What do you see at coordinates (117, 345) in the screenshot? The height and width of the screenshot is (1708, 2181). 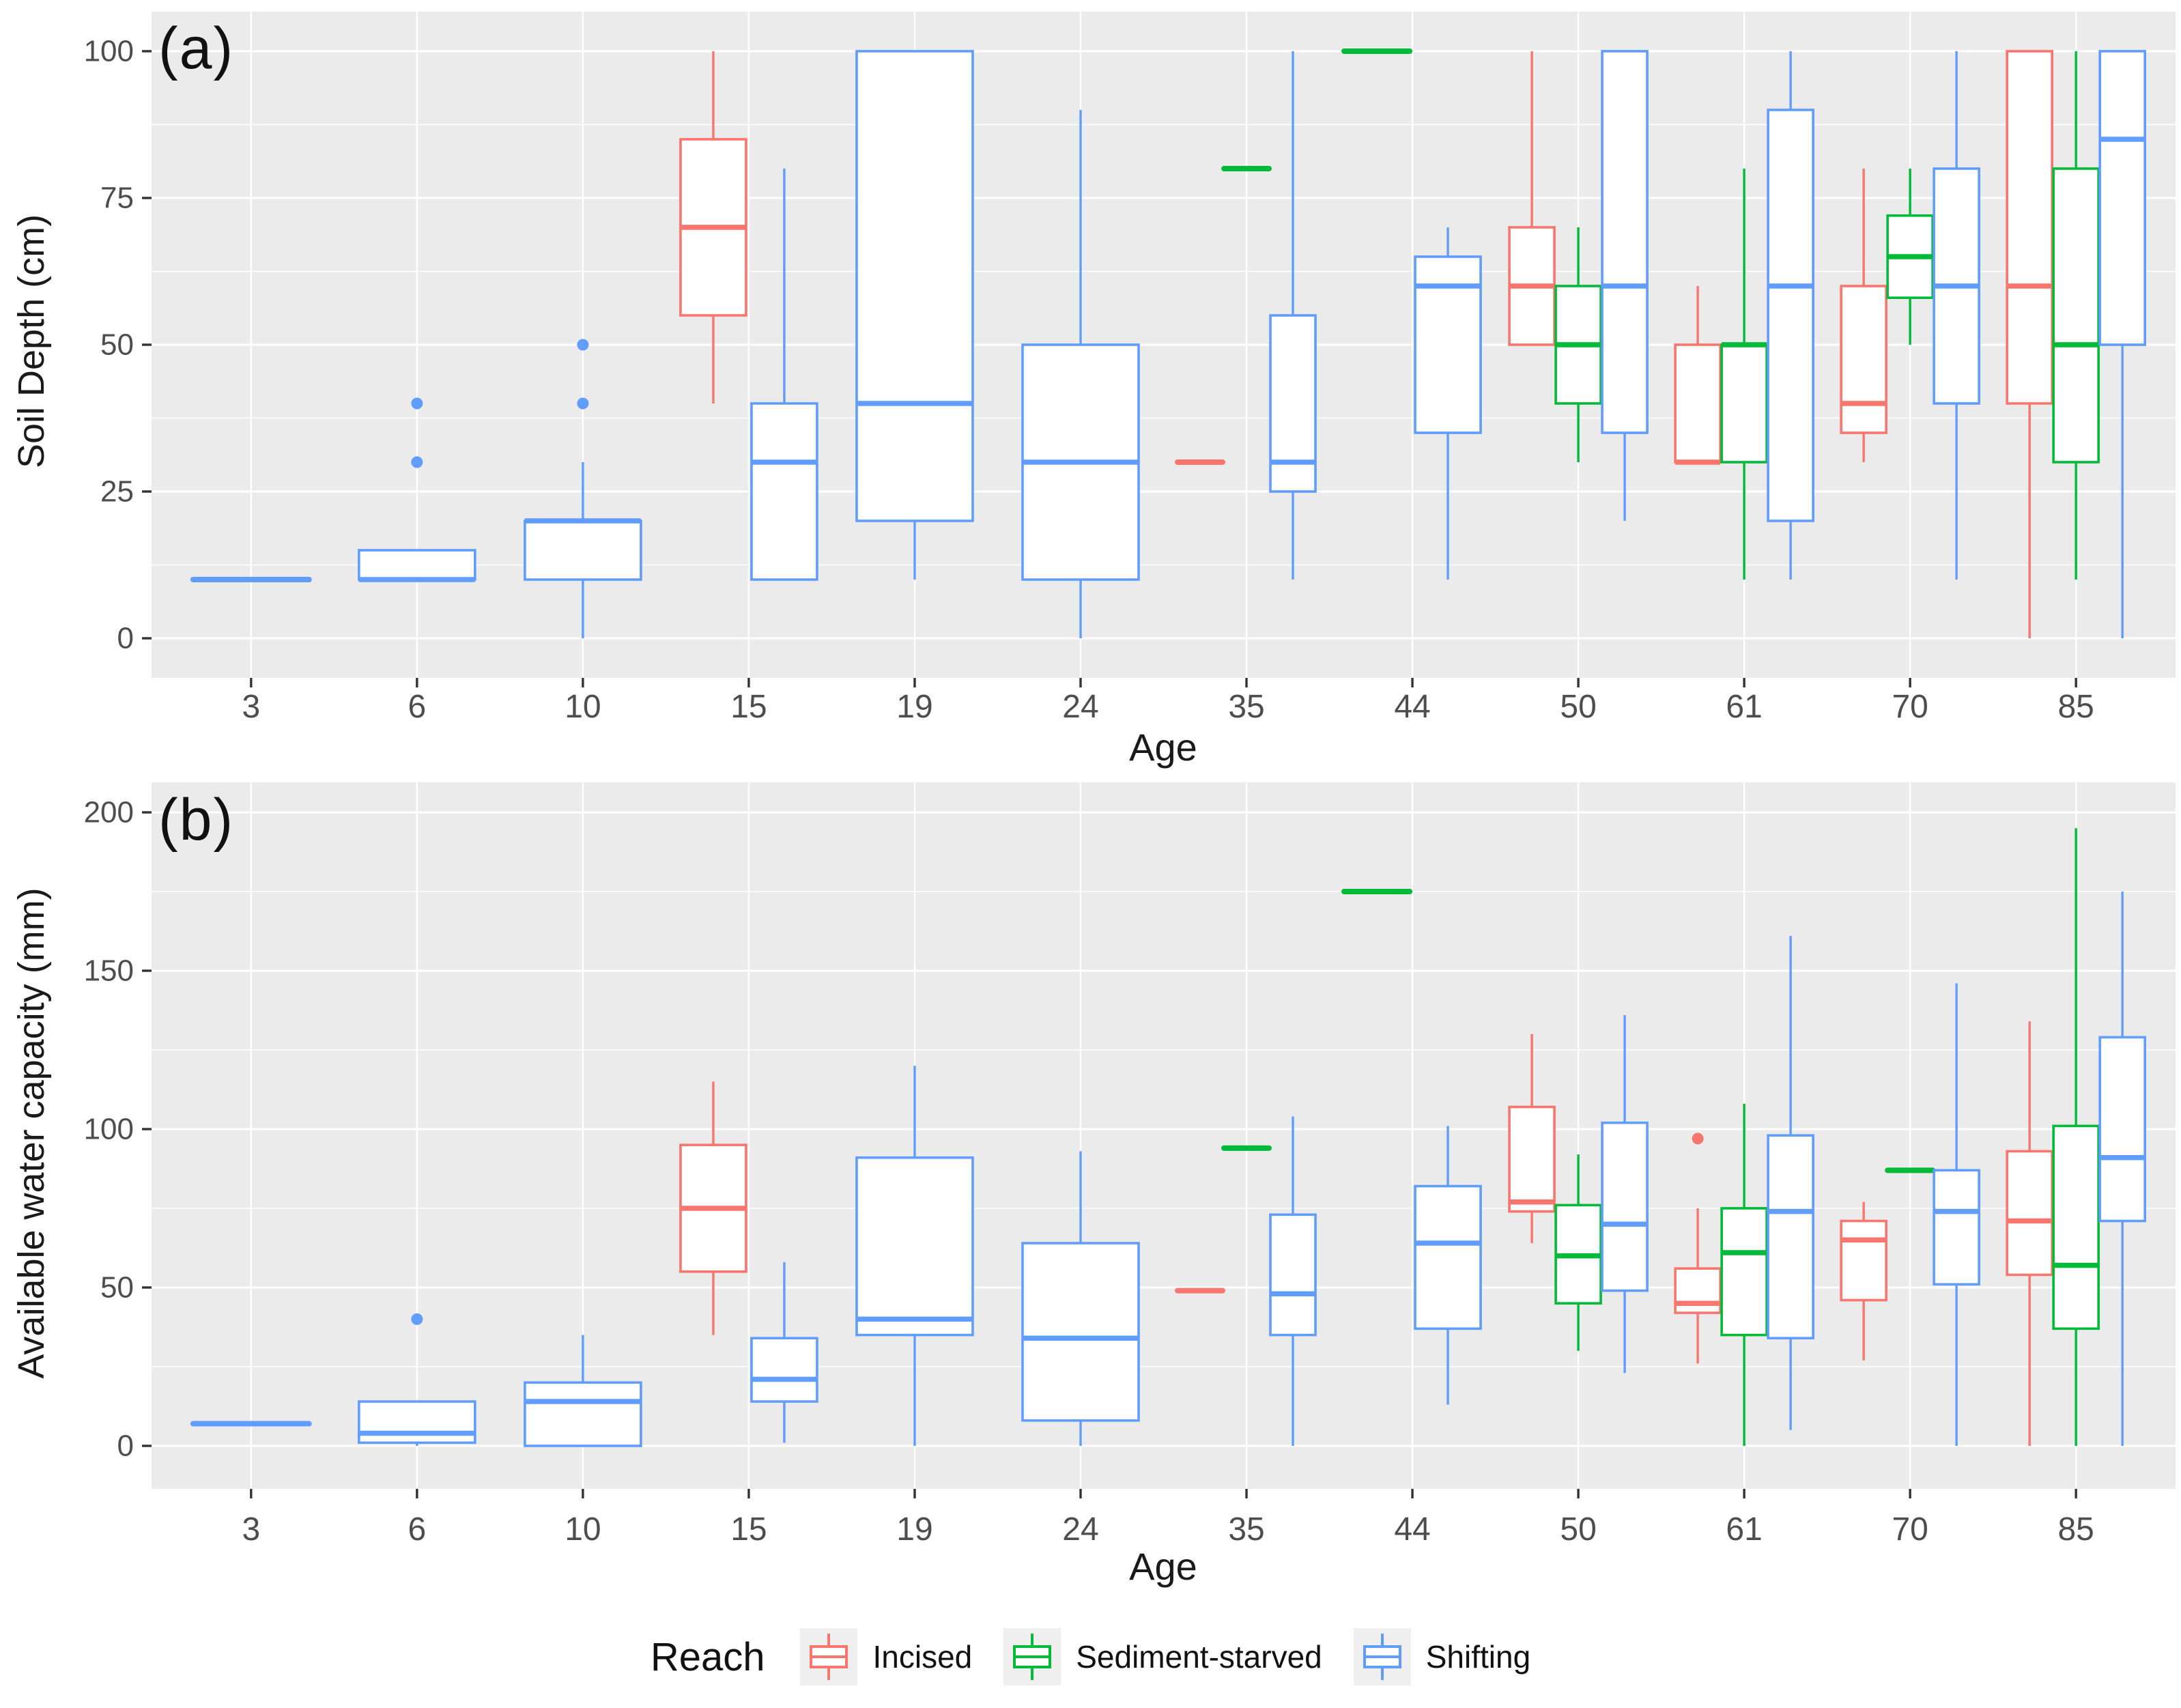 I see `panel-a-y-tick-label: 50` at bounding box center [117, 345].